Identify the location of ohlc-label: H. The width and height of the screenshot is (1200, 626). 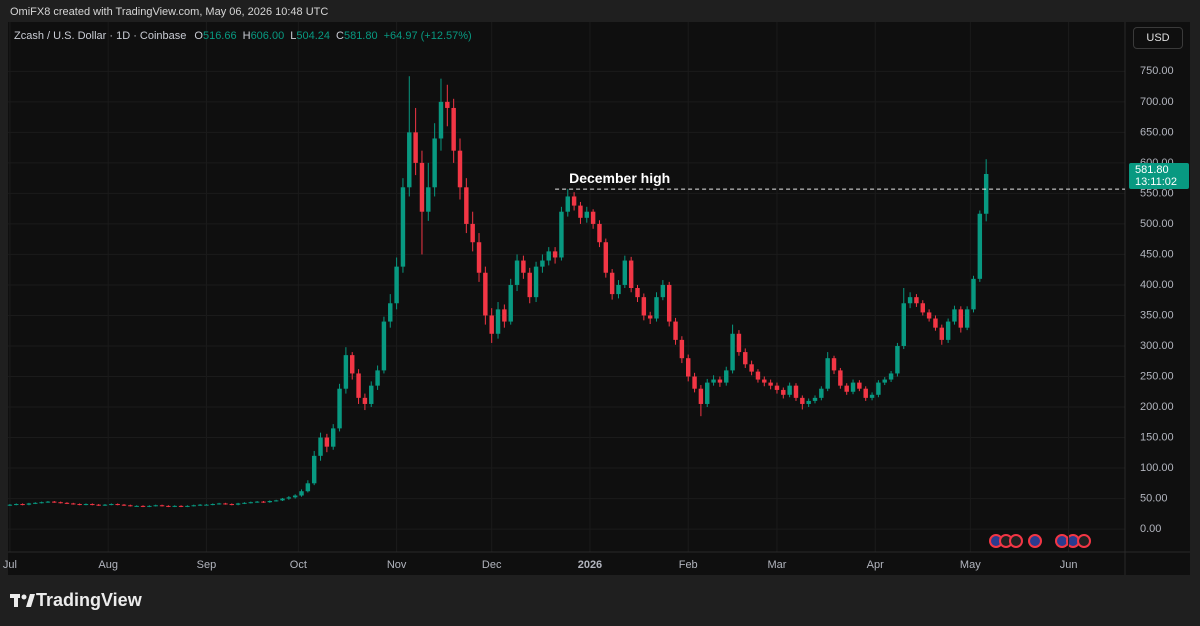
(246, 36).